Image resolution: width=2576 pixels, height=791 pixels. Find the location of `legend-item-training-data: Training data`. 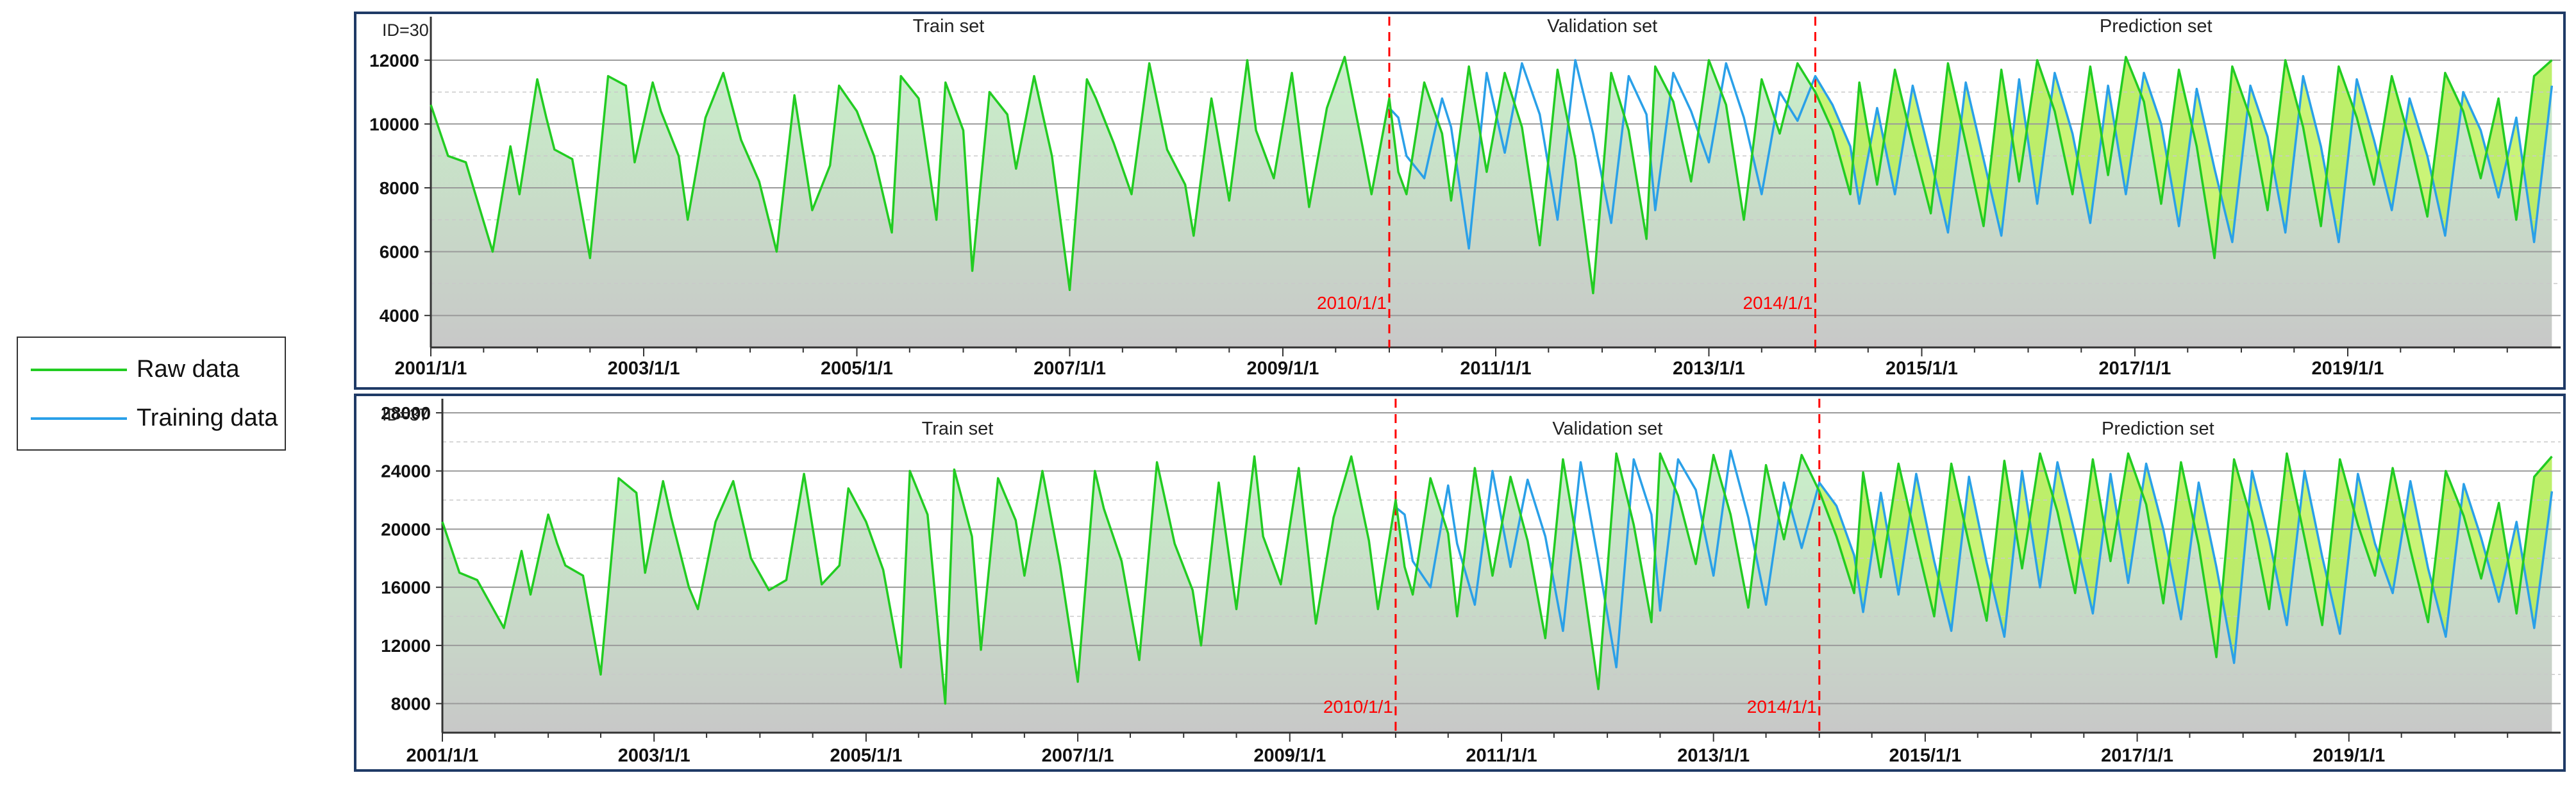

legend-item-training-data: Training data is located at coordinates (151, 419).